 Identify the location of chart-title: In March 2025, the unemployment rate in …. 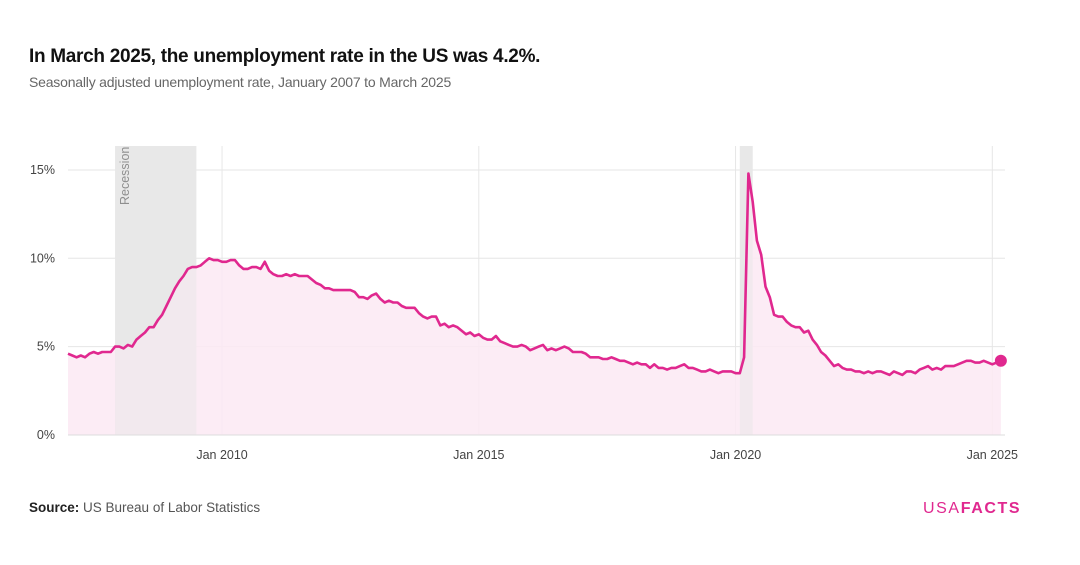
(285, 56).